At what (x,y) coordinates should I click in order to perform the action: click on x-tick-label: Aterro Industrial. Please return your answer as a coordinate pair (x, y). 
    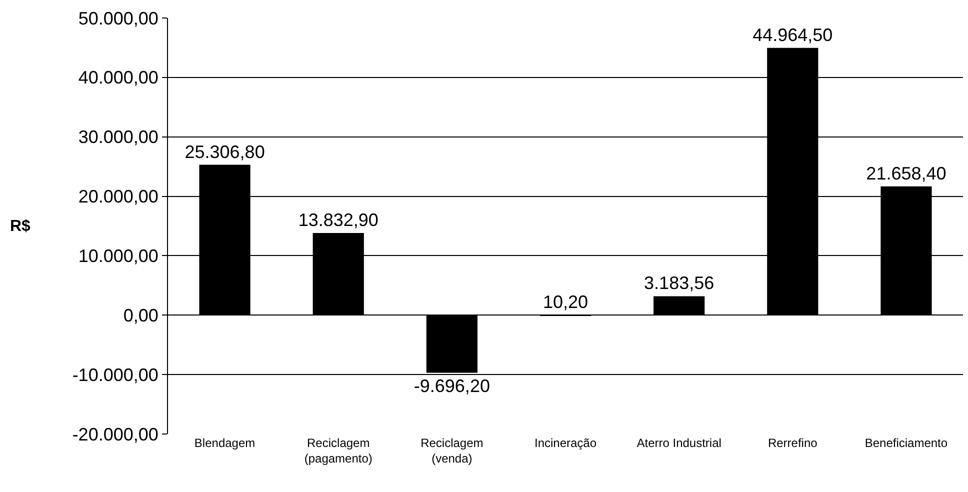
    Looking at the image, I should click on (679, 443).